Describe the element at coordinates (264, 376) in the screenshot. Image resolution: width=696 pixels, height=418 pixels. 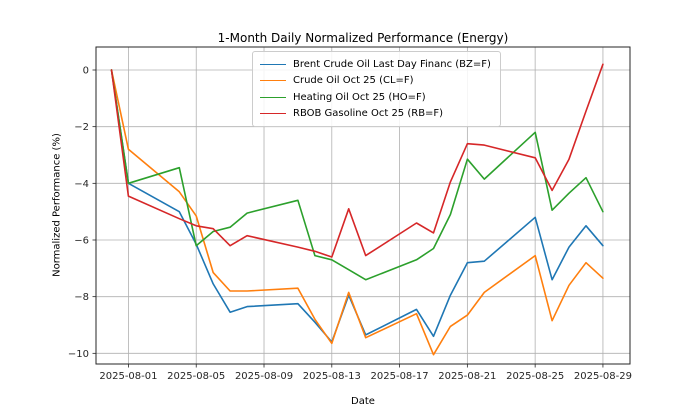
I see `x-tick-label: 2025-08-09` at that location.